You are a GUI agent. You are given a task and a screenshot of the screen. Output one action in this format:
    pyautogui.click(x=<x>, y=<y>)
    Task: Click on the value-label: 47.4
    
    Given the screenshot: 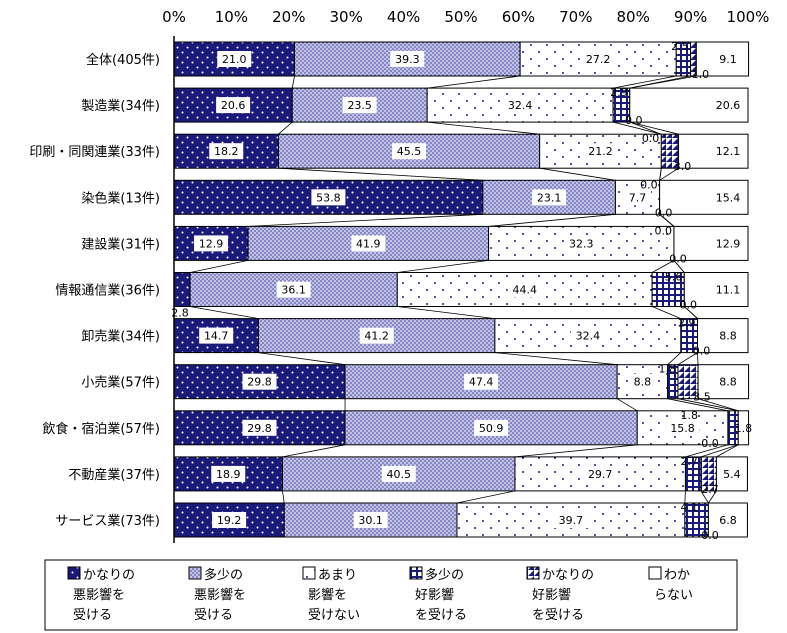 What is the action you would take?
    pyautogui.click(x=481, y=382)
    